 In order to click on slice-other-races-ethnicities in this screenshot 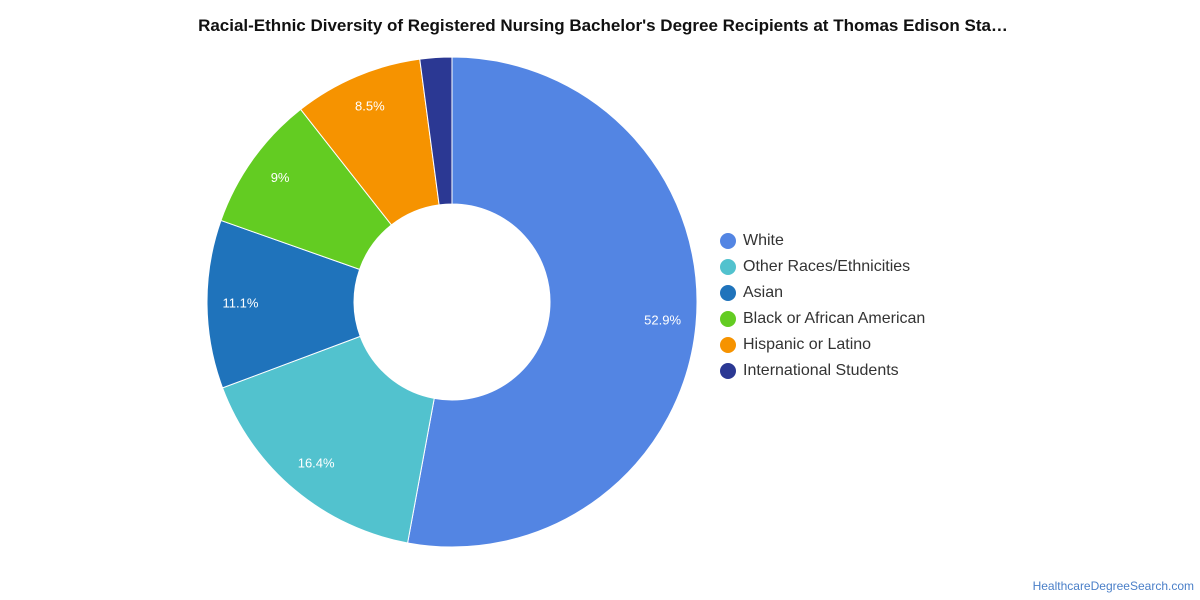, I will do `click(328, 439)`.